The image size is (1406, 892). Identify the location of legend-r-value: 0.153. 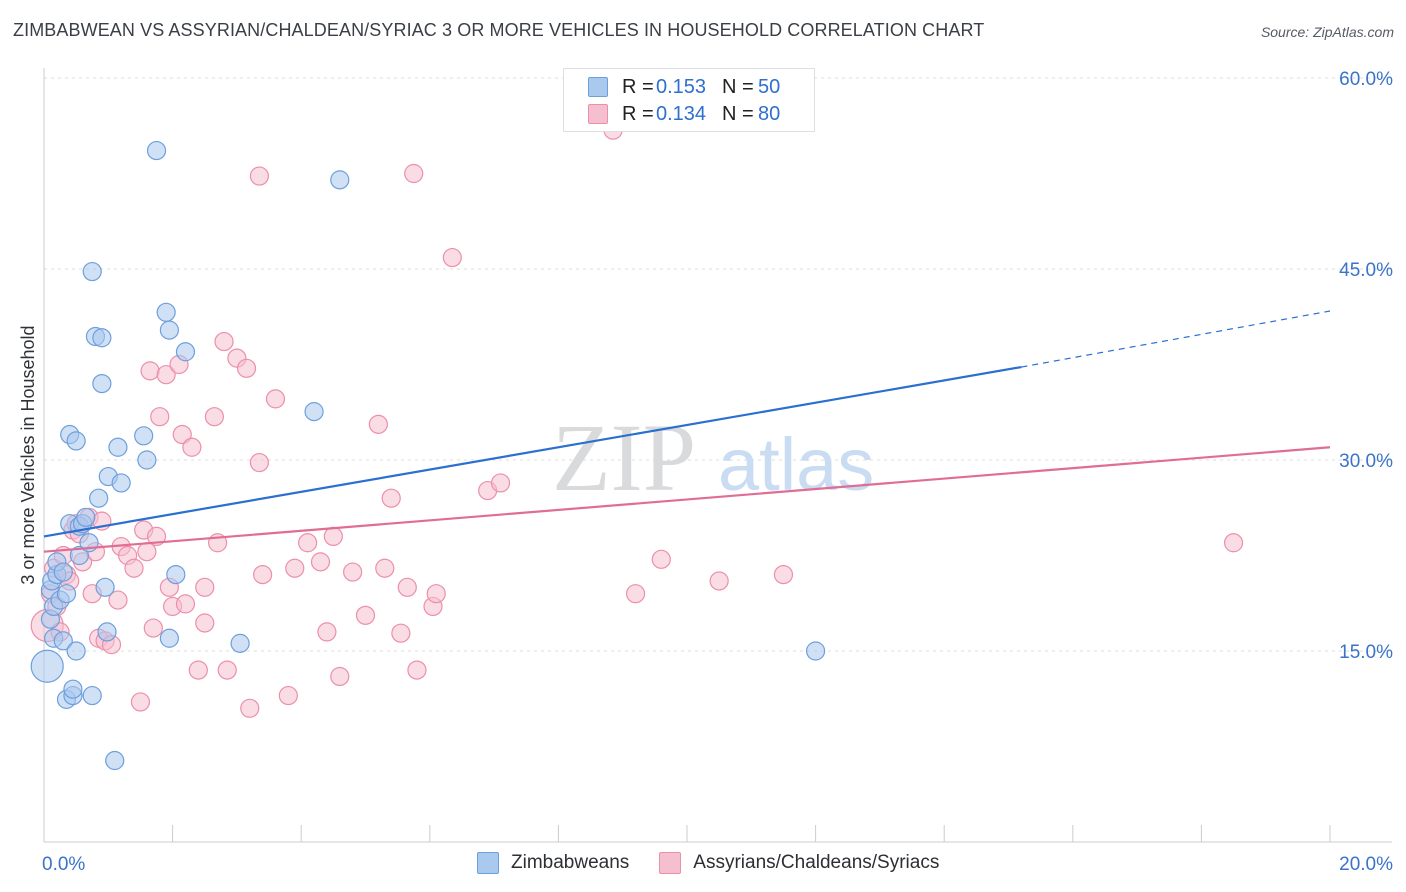
(681, 86).